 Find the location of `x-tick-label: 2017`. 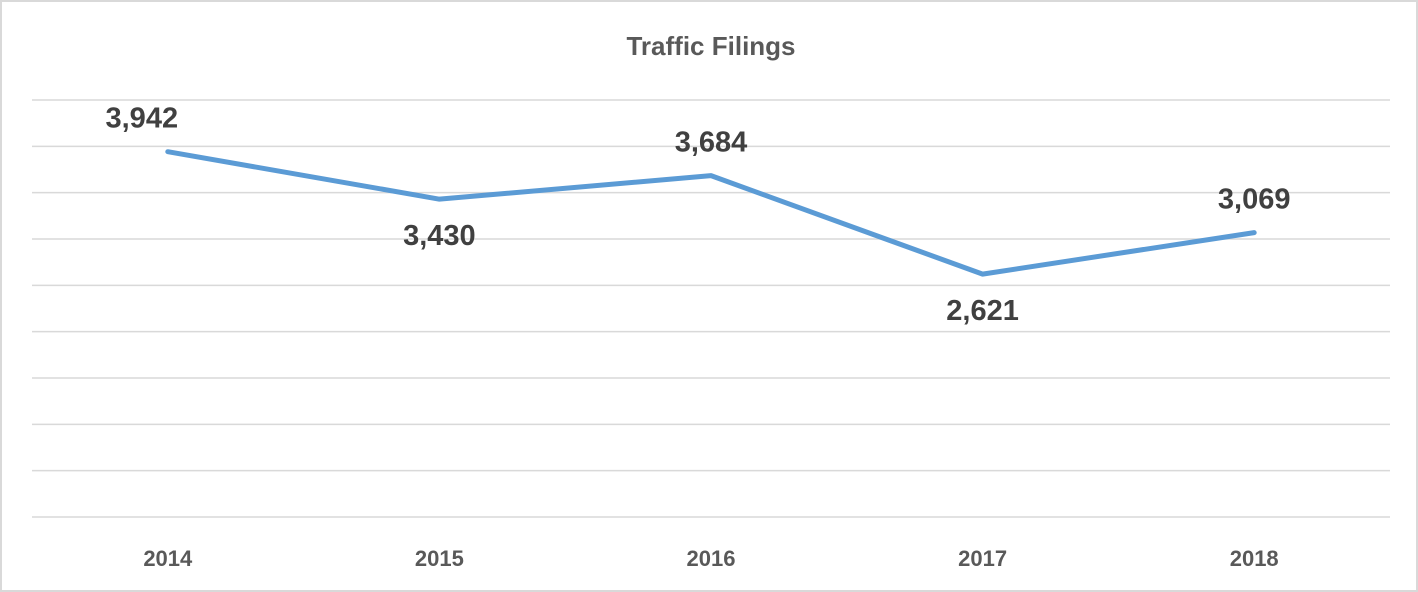

x-tick-label: 2017 is located at coordinates (982, 558).